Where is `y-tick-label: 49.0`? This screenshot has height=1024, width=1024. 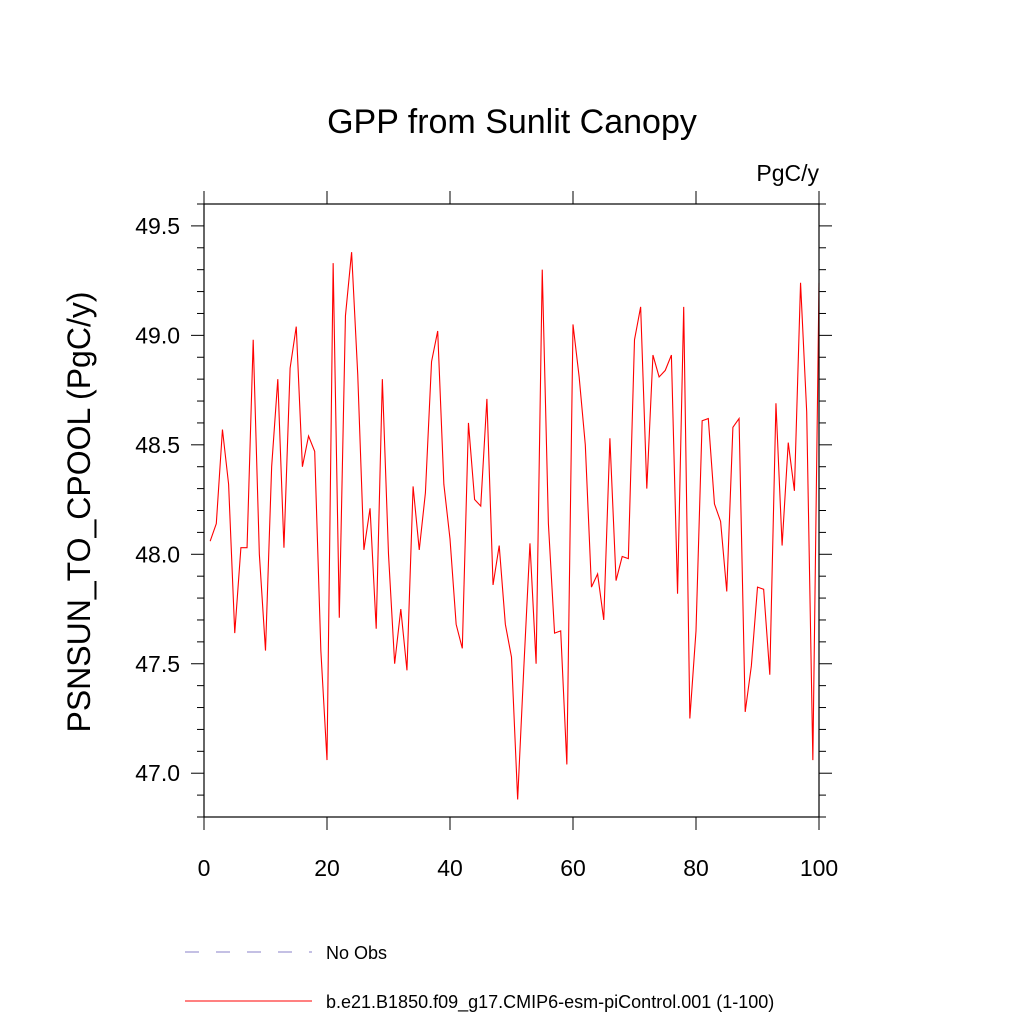
y-tick-label: 49.0 is located at coordinates (157, 335).